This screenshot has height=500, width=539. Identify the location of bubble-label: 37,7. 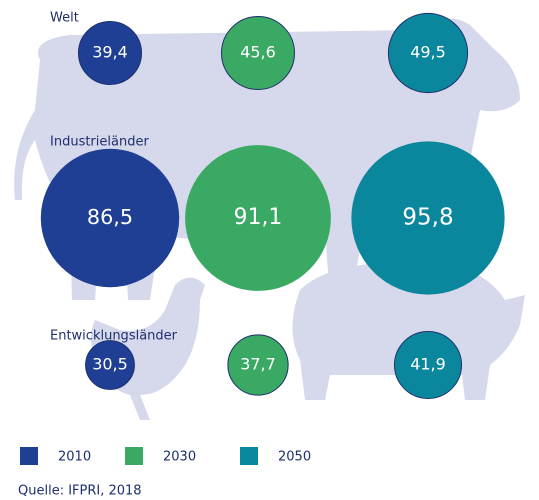
(258, 364).